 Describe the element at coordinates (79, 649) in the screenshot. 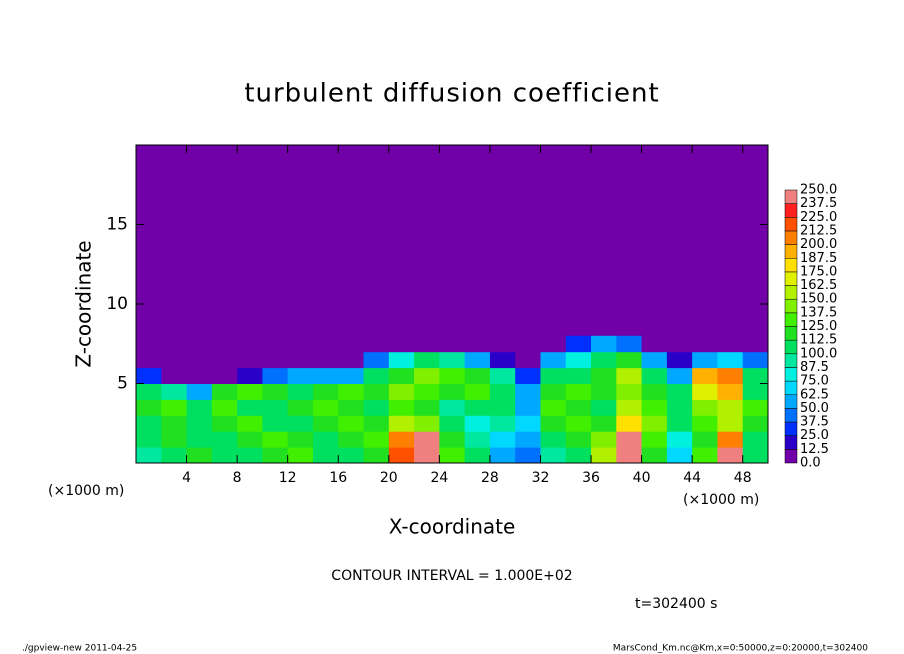

I see `footer-left: ./gpview-new 2011-04-25` at that location.